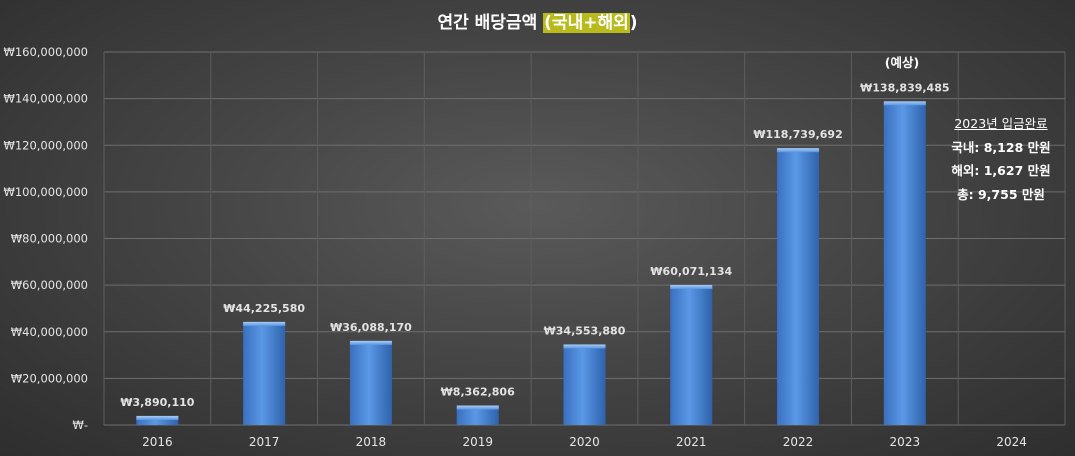  I want to click on data-label-2016: ₩3,890,110, so click(157, 402).